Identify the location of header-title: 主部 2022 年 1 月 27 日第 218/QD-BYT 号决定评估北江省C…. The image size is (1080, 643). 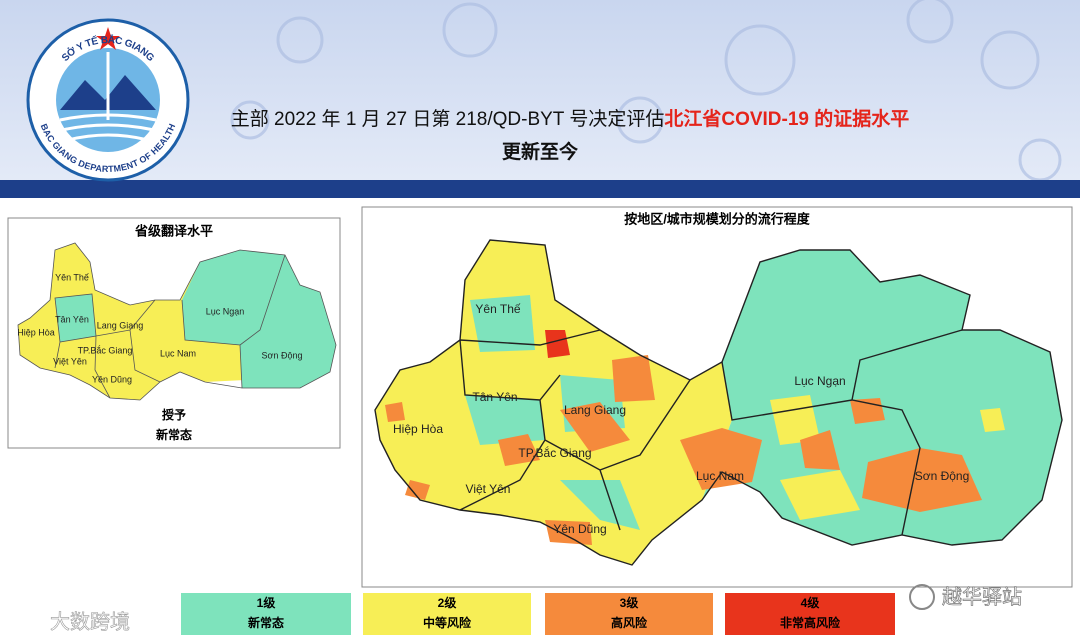
(570, 118).